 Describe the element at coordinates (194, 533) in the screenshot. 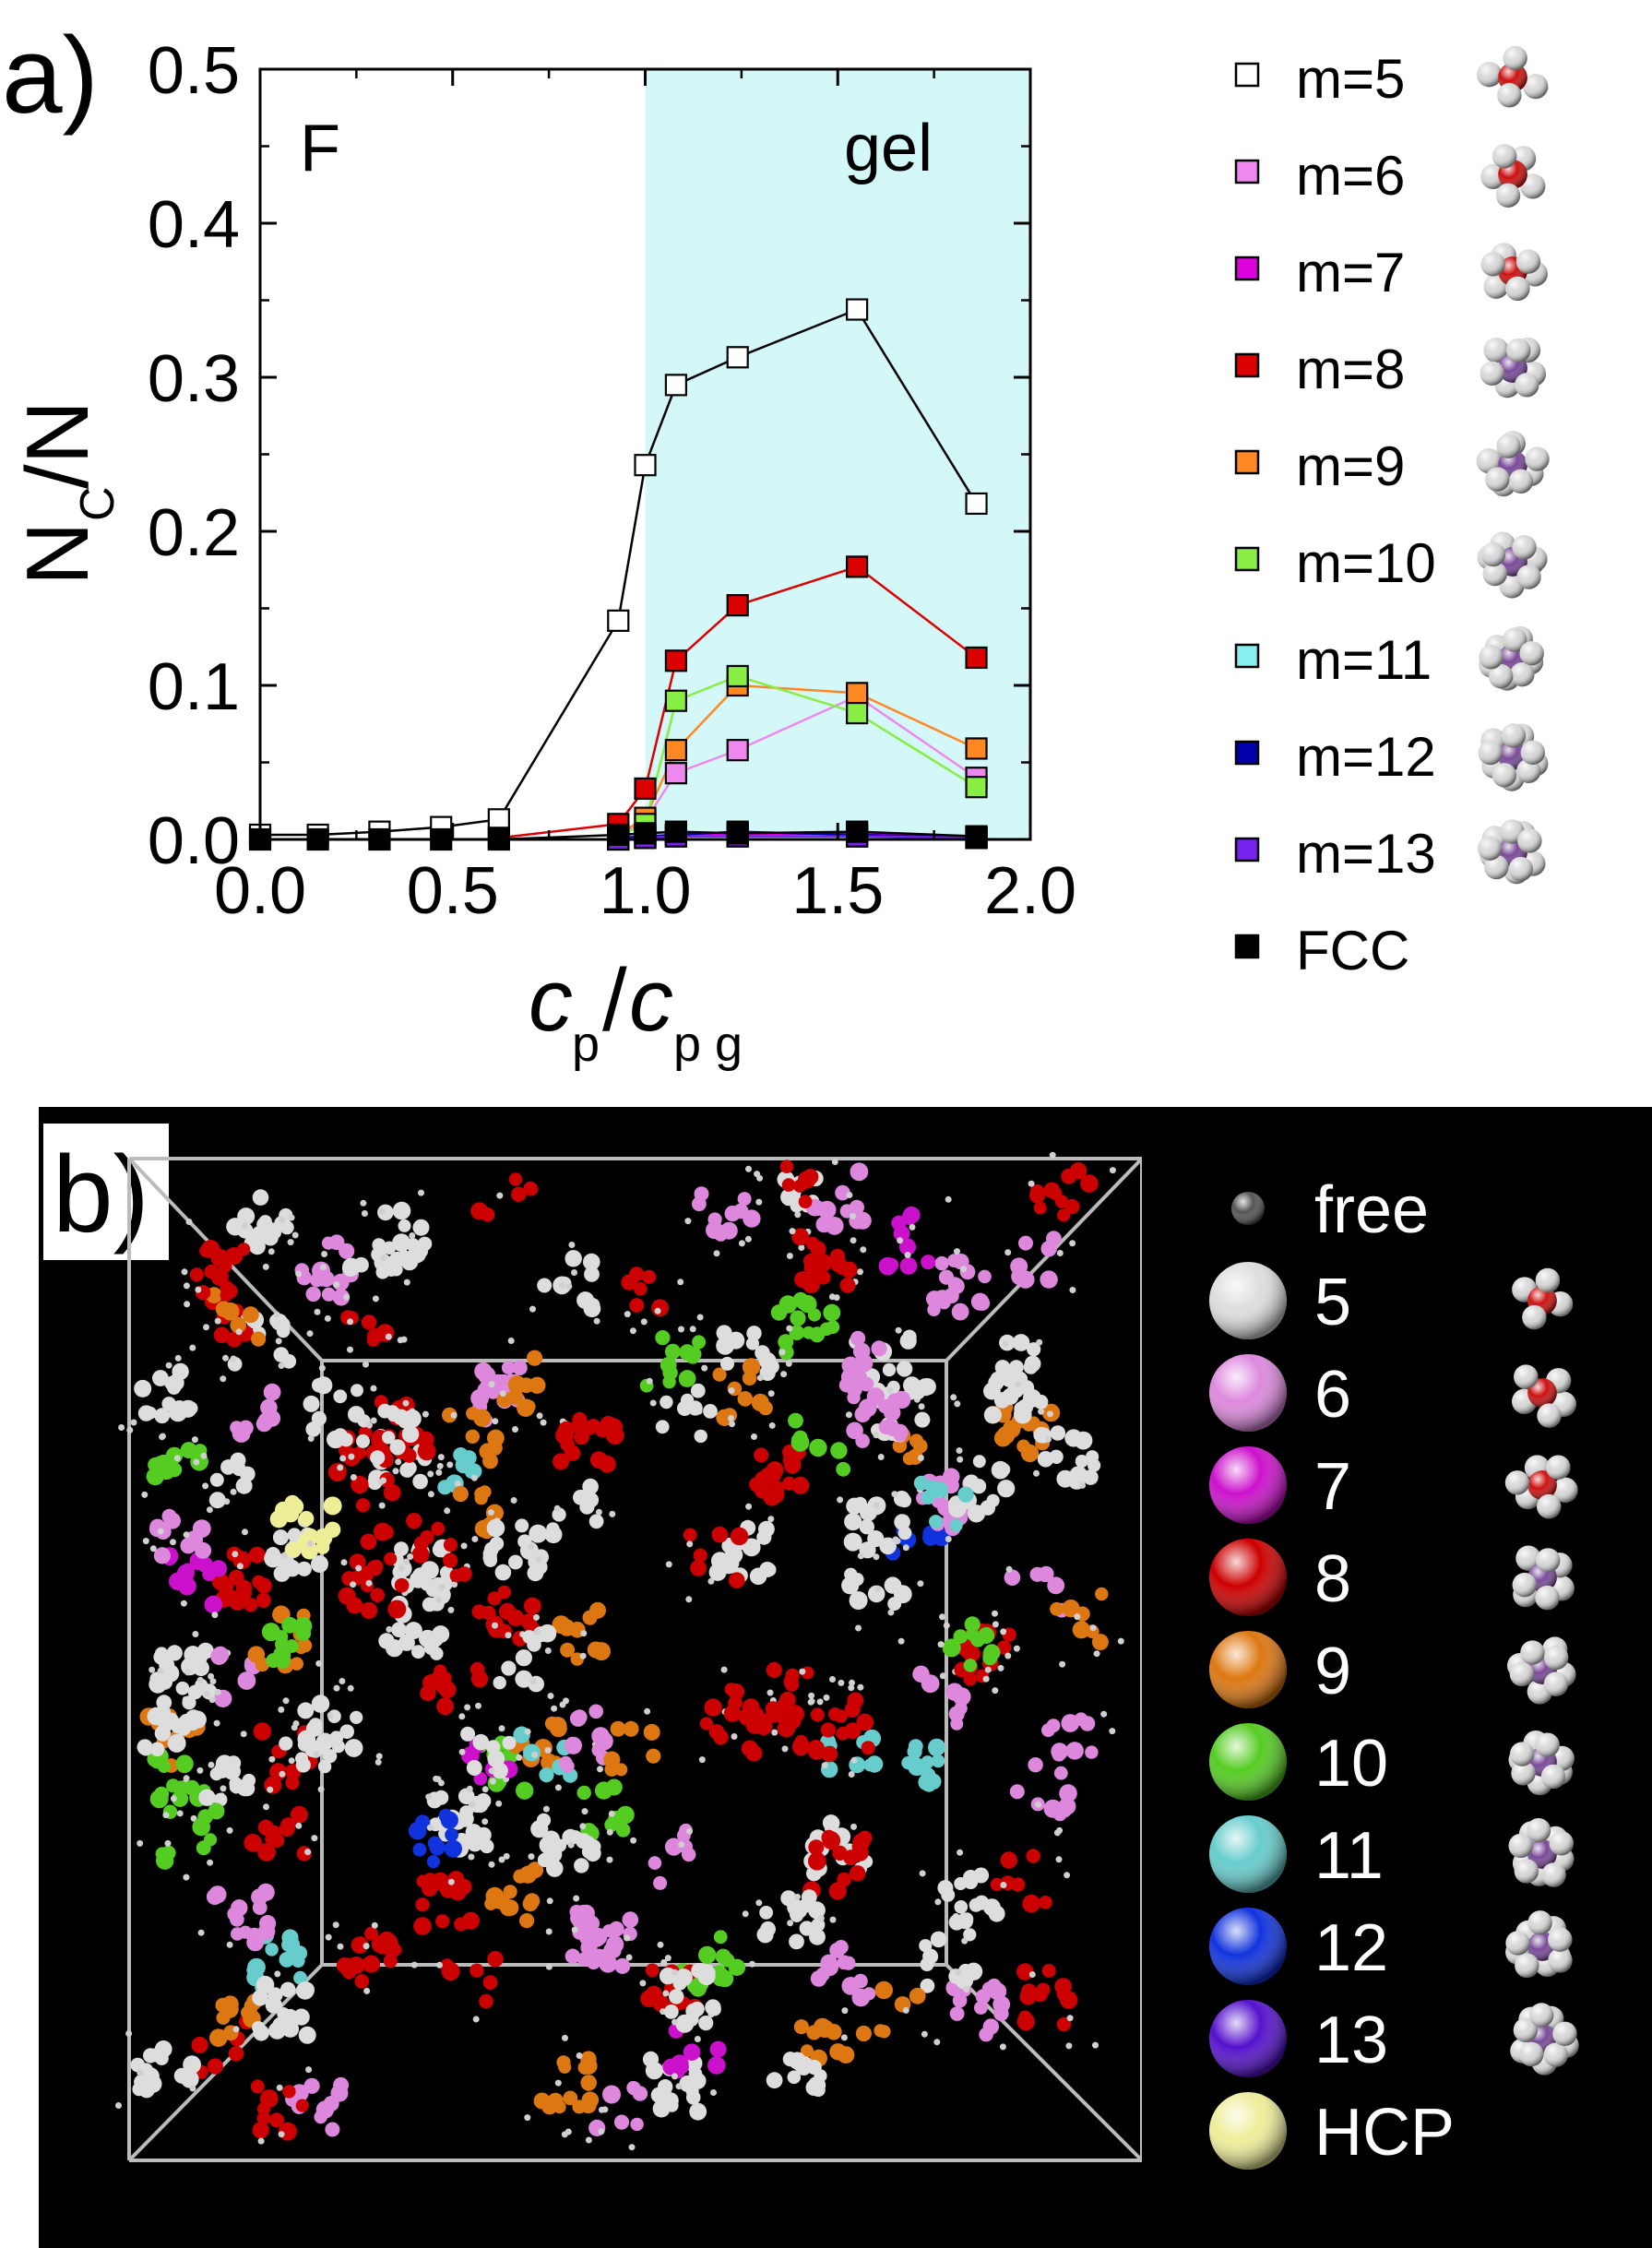

I see `y-tick-label-2: 0.2` at that location.